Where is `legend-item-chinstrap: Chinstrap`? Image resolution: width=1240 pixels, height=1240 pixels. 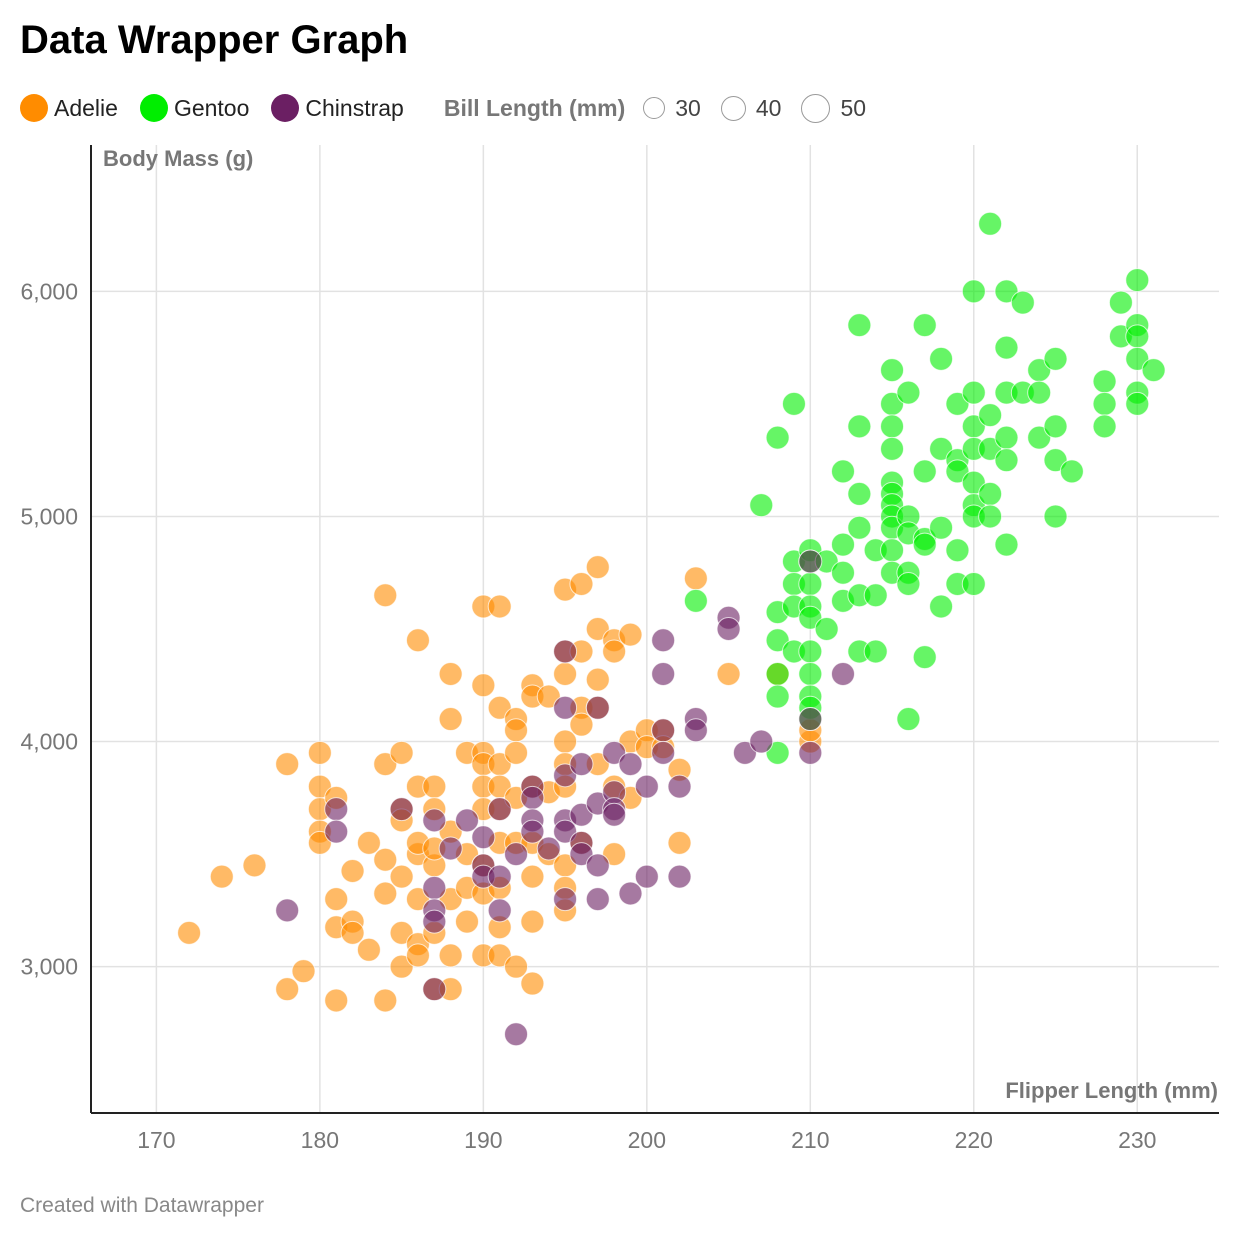 legend-item-chinstrap: Chinstrap is located at coordinates (337, 108).